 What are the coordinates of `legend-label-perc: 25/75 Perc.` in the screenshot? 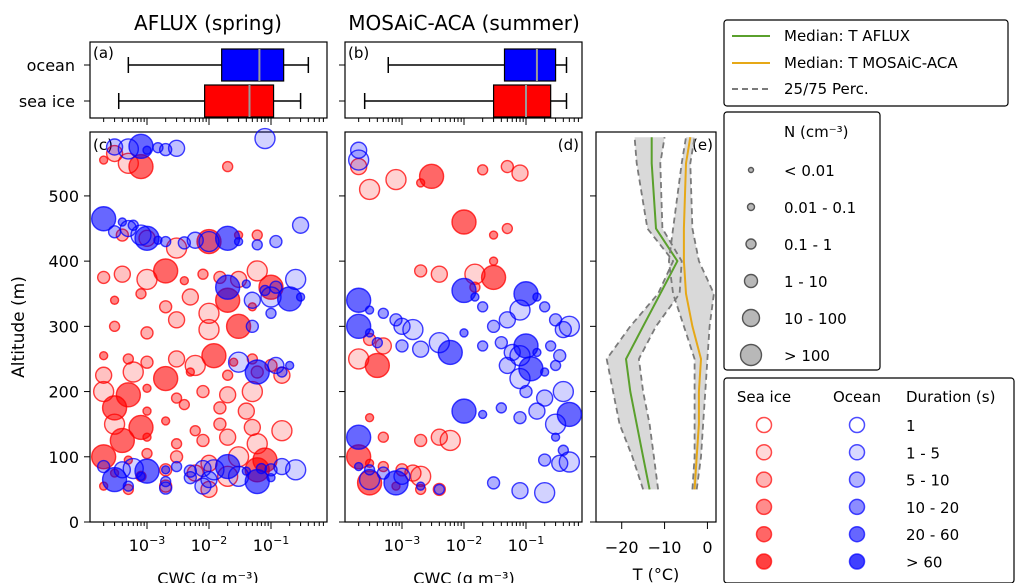 It's located at (826, 89).